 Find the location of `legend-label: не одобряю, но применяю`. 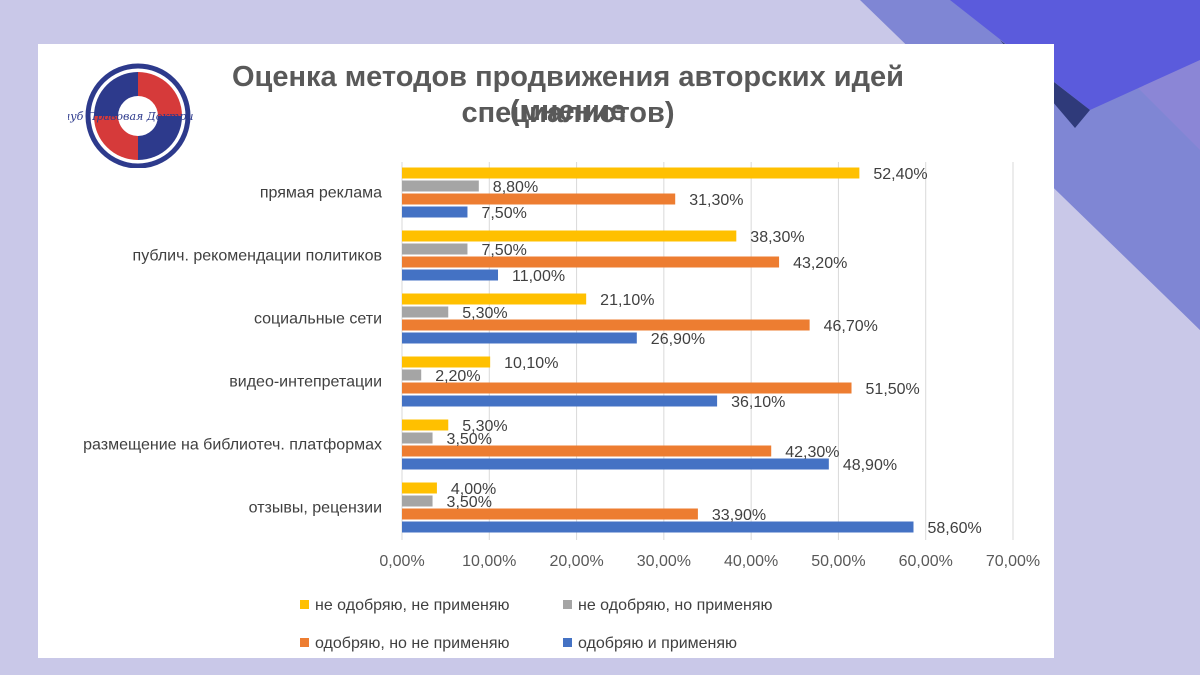

legend-label: не одобряю, но применяю is located at coordinates (675, 605).